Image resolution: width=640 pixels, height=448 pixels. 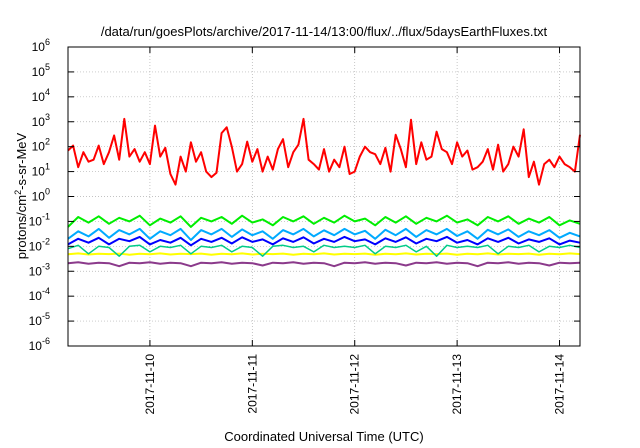 What do you see at coordinates (47, 192) in the screenshot?
I see `y-tick-label-exponent: 0` at bounding box center [47, 192].